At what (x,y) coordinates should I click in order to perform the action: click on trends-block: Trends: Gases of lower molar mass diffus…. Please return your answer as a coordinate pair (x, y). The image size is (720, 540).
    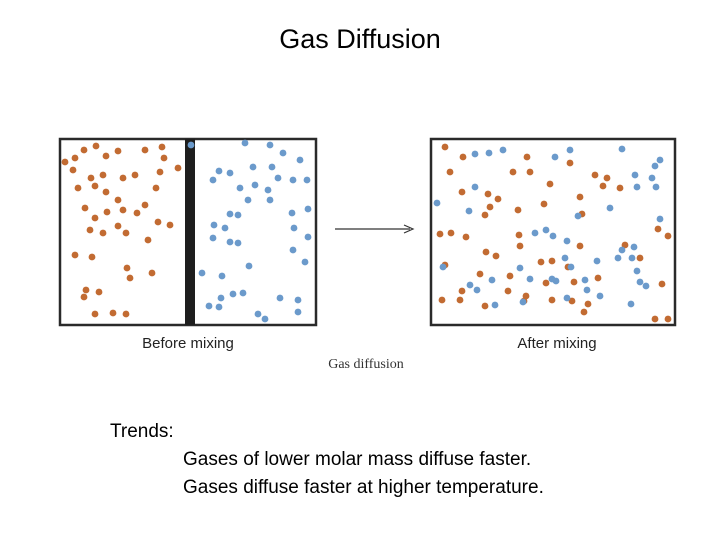
    Looking at the image, I should click on (327, 460).